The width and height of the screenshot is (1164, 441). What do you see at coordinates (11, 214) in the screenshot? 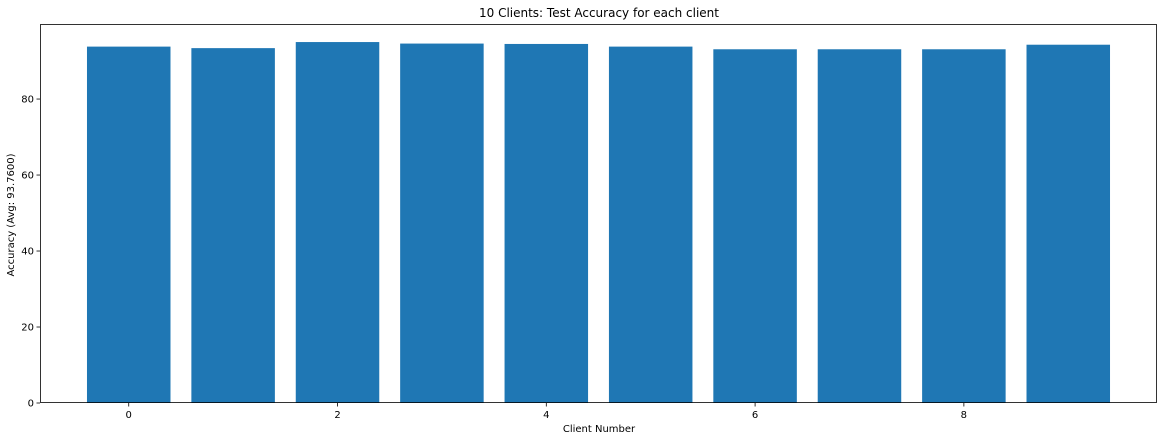
I see `y-axis-label: Accuracy (Avg: 93.7600)` at bounding box center [11, 214].